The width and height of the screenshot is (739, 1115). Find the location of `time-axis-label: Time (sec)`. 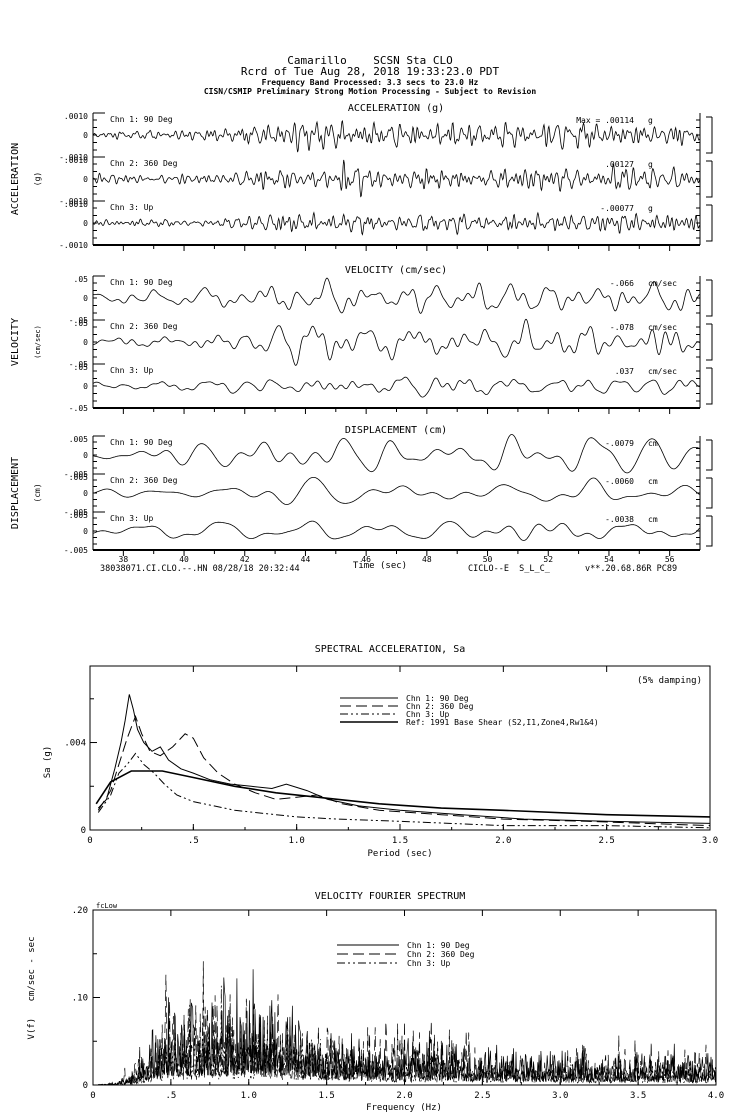

time-axis-label: Time (sec) is located at coordinates (380, 566).